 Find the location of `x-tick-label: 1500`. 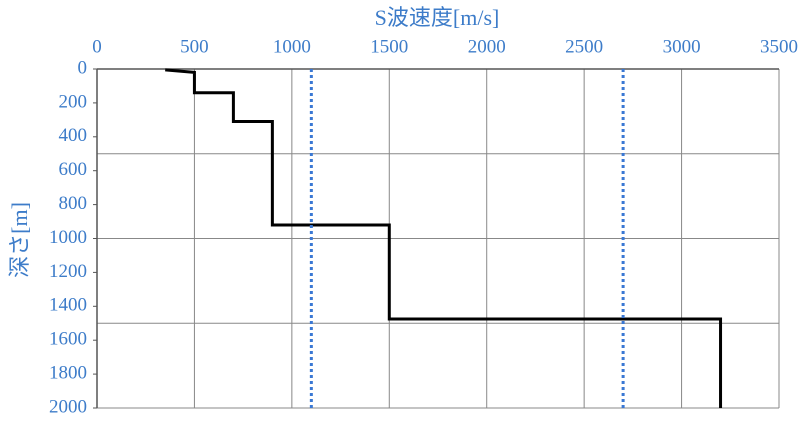

x-tick-label: 1500 is located at coordinates (389, 46).